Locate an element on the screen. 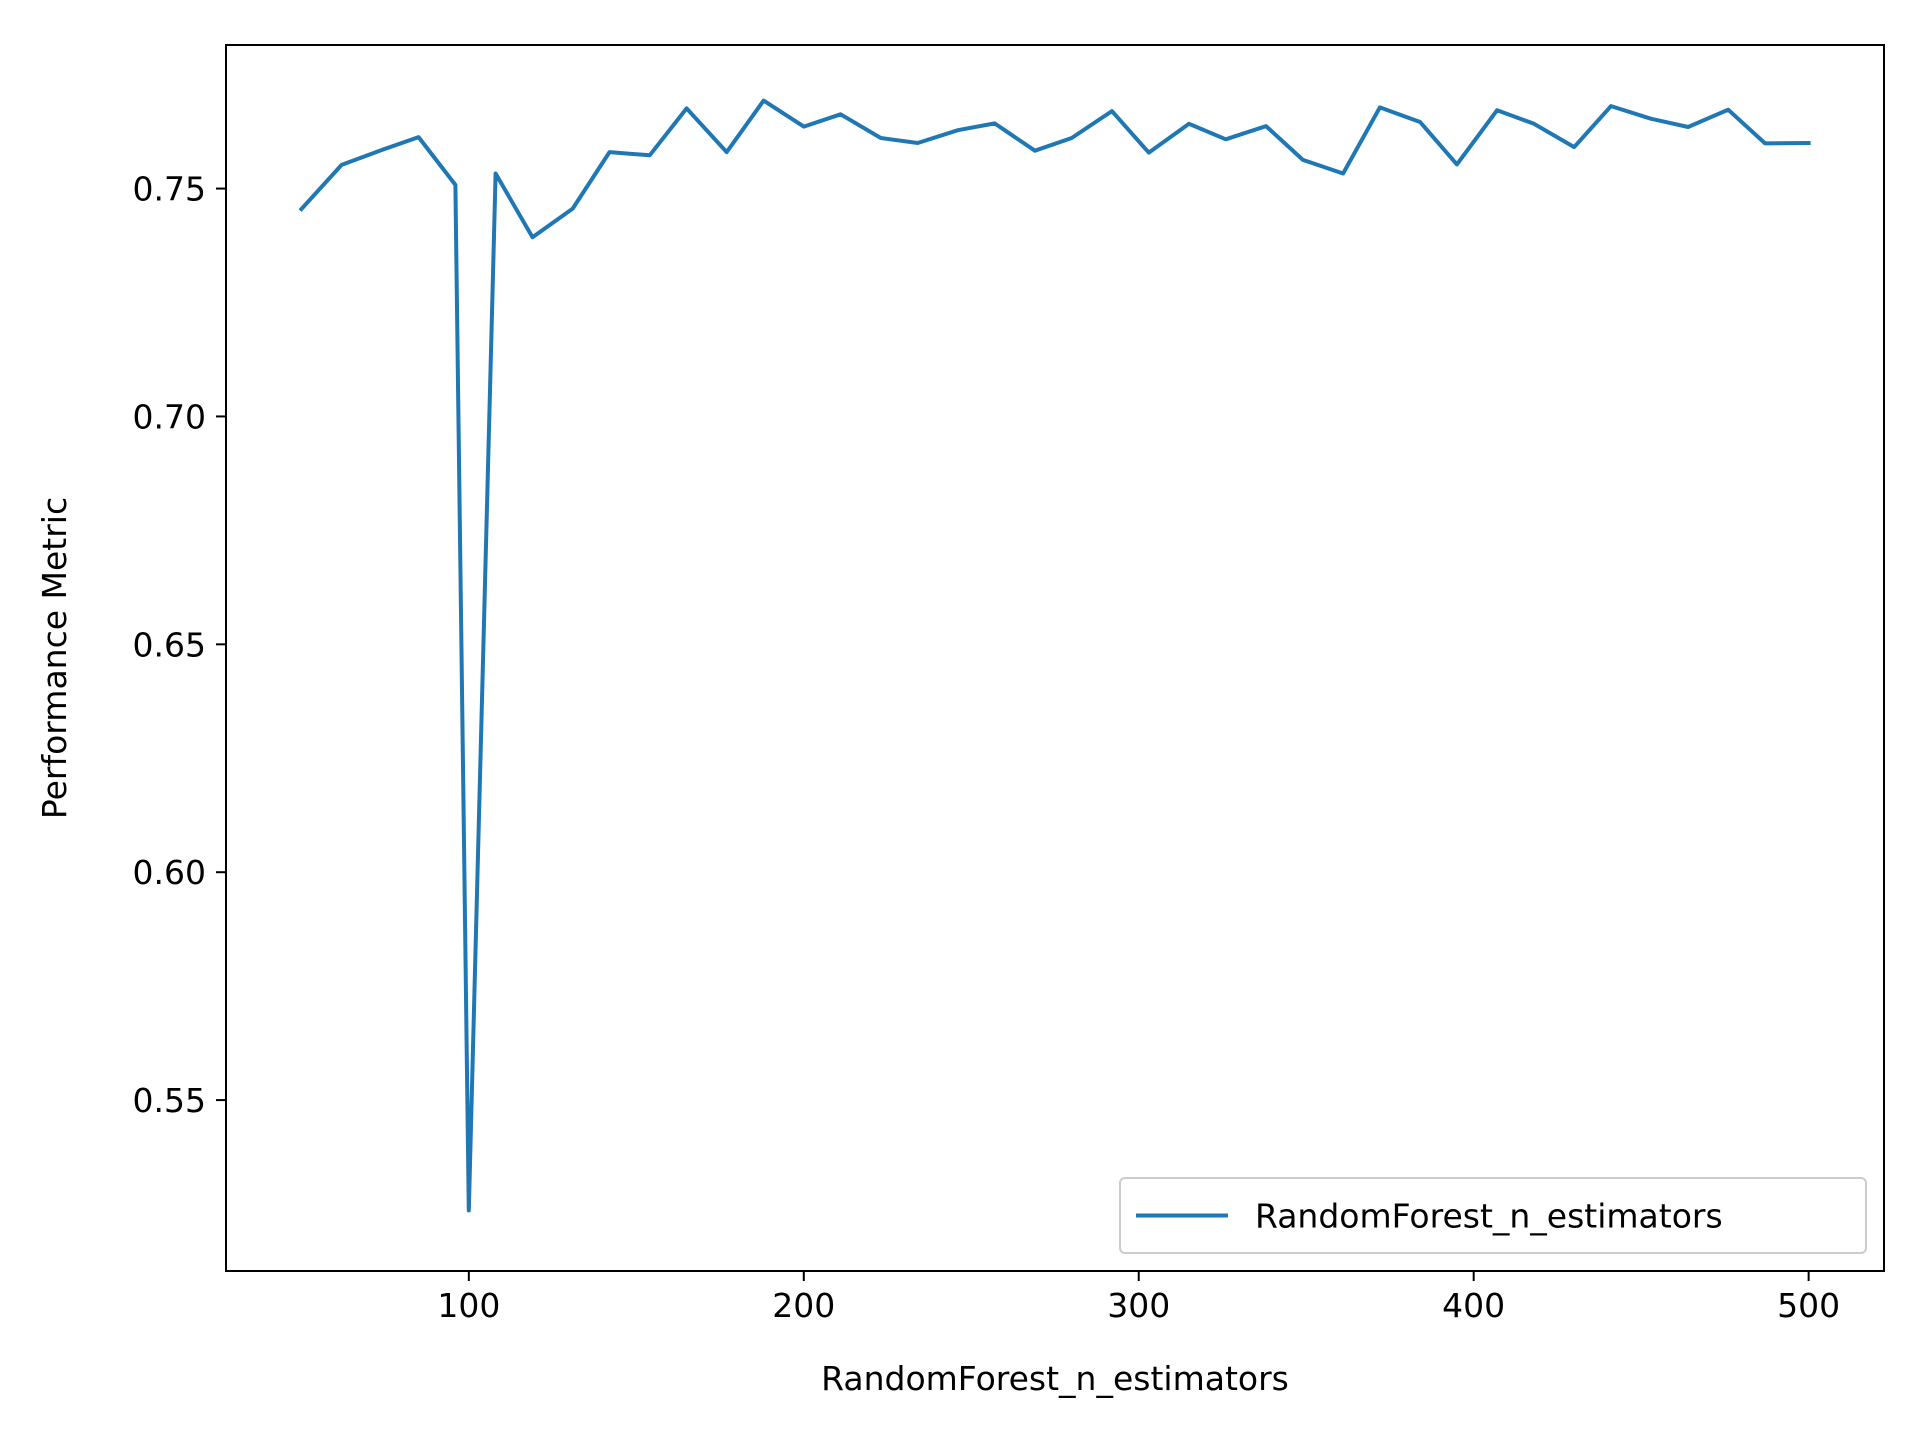 This screenshot has width=1920, height=1444. legend-entry-label: RandomForest_n_estimators is located at coordinates (1489, 1216).